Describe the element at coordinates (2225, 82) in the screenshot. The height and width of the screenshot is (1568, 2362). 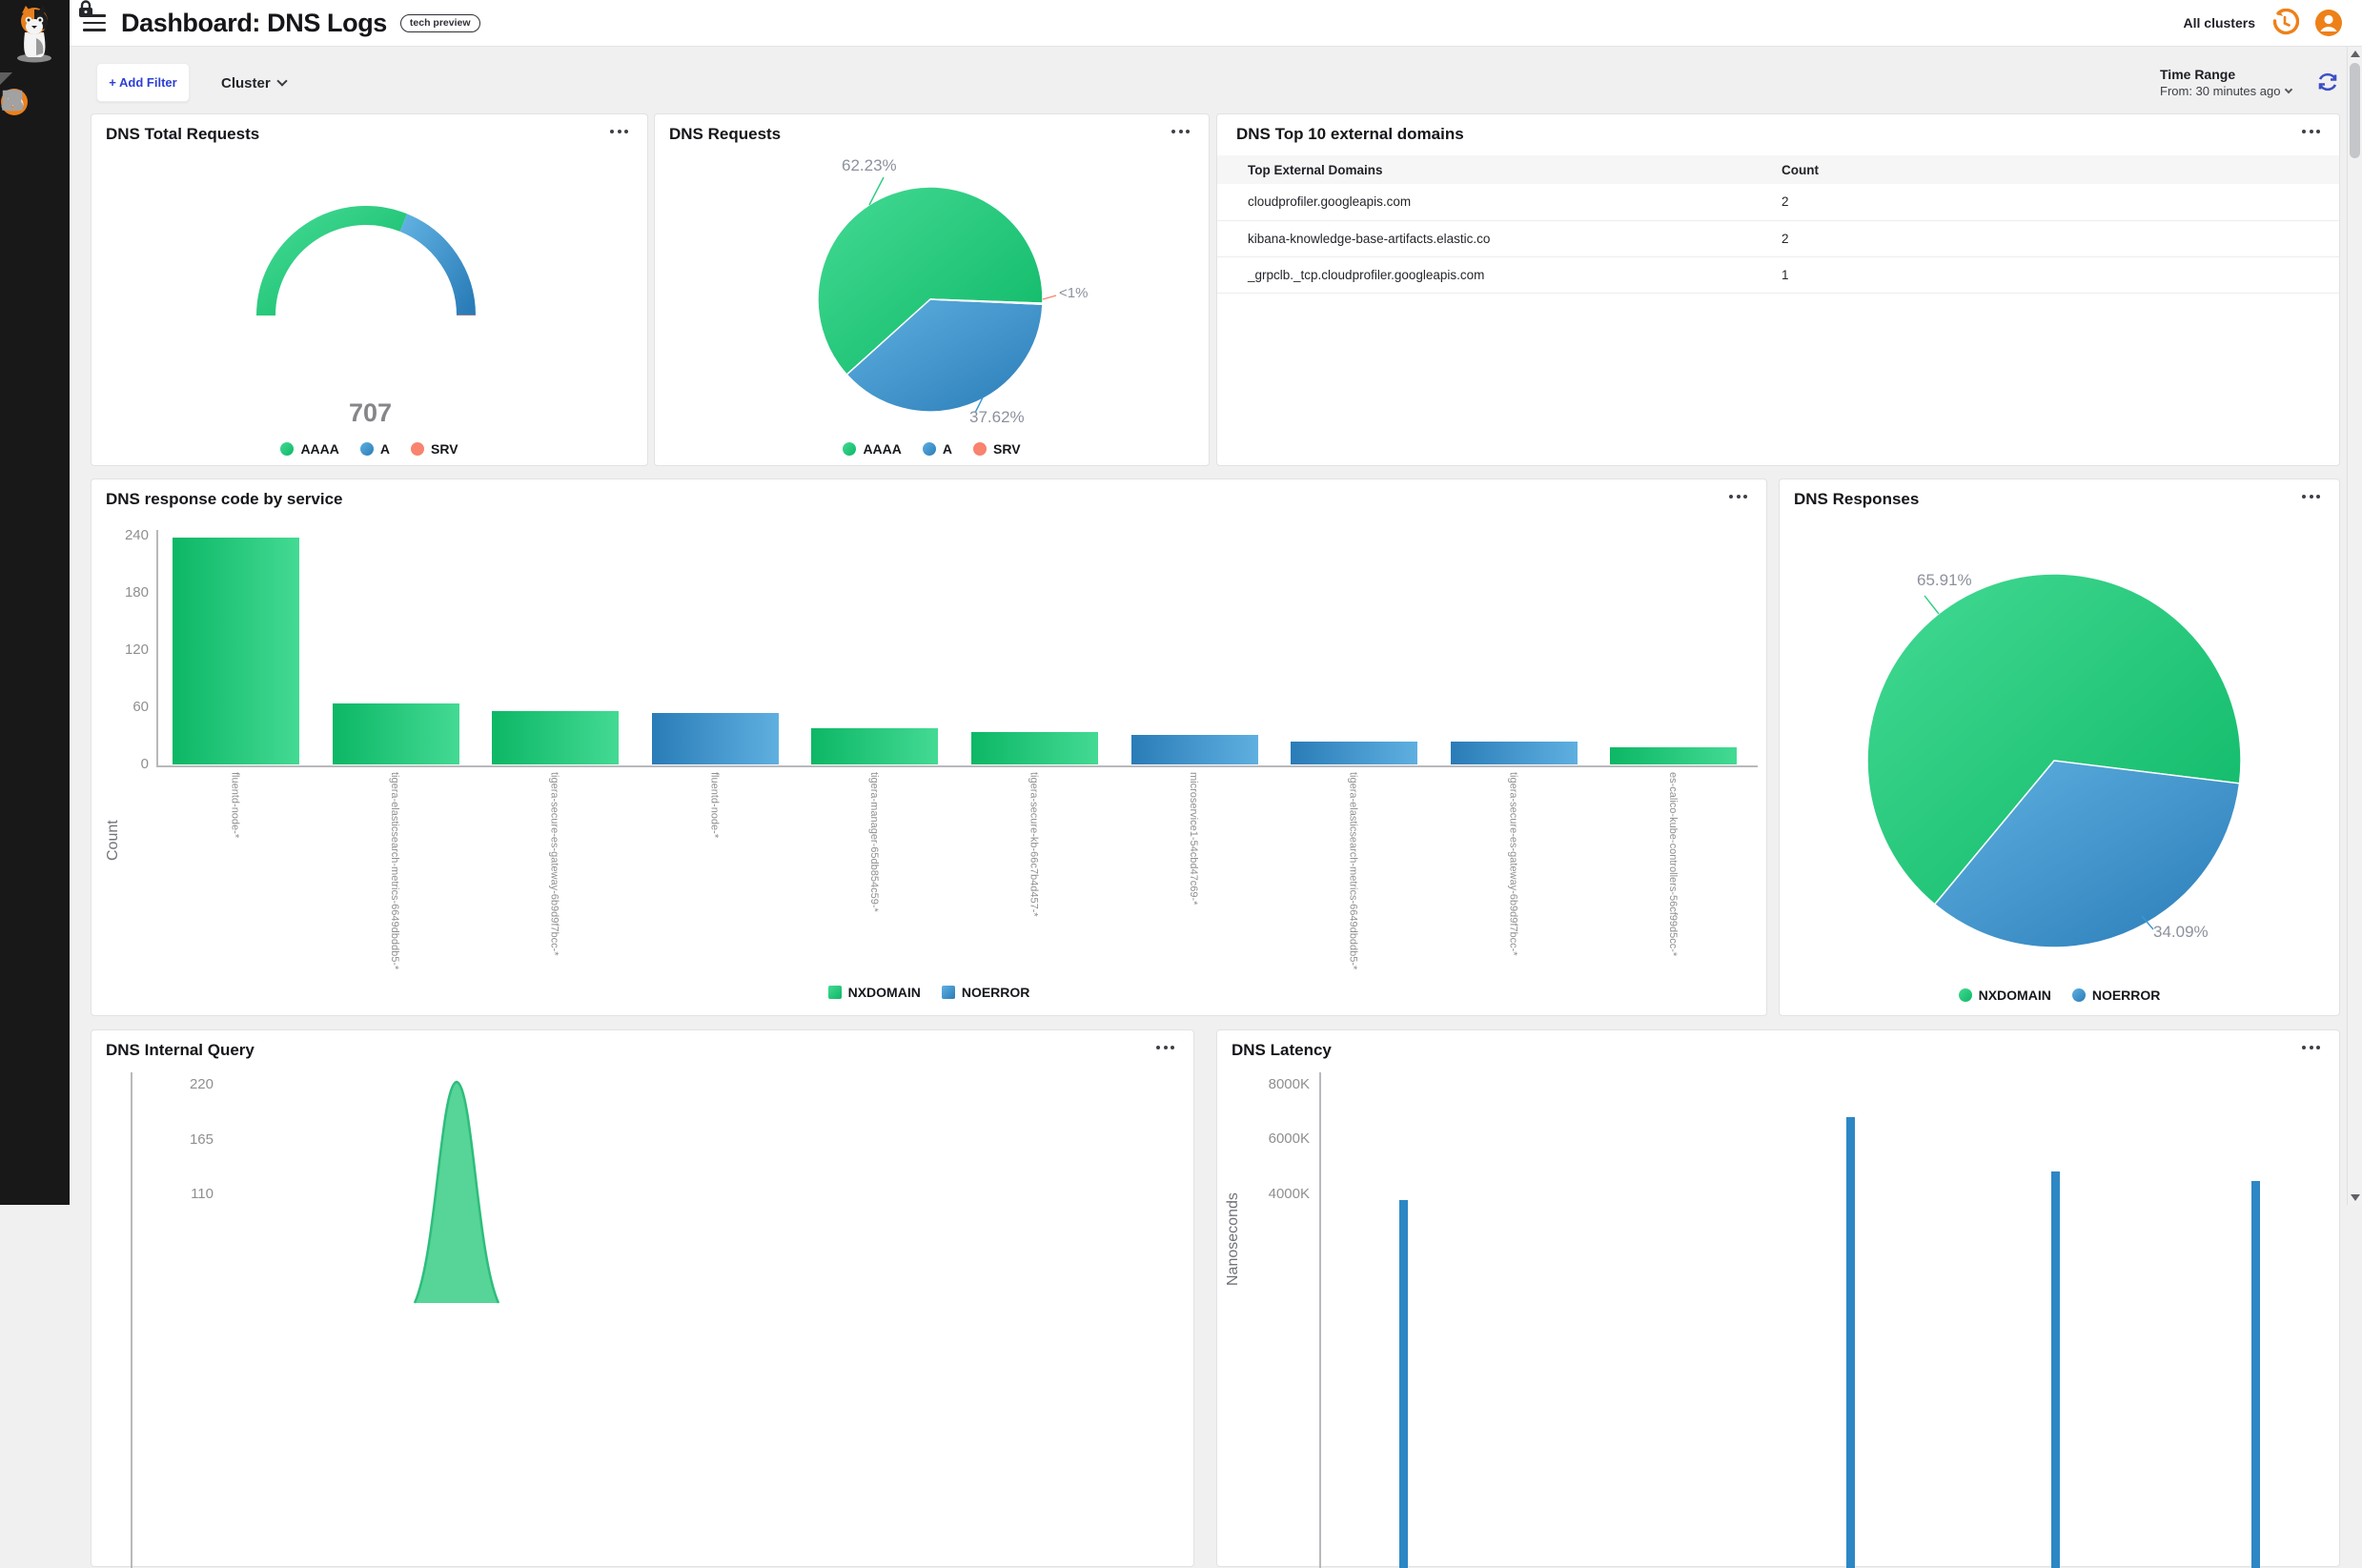
I see `time-range-selector: Time Range From: 30 minutes ago` at that location.